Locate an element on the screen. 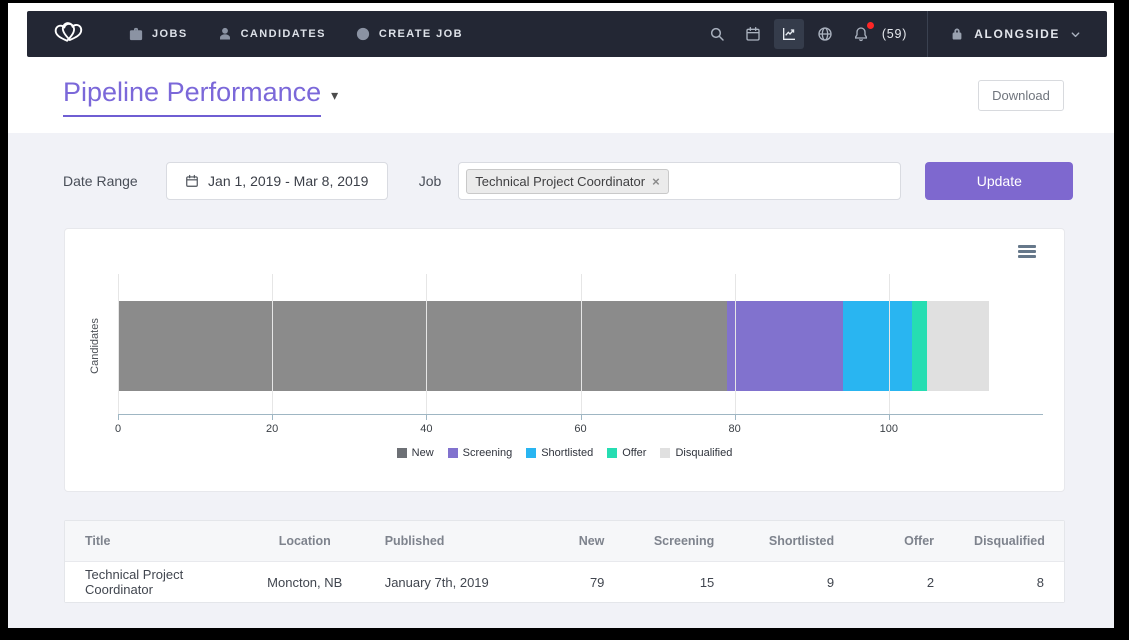  chart-legend: New Screening Shortlisted Offer Disqualified is located at coordinates (564, 453).